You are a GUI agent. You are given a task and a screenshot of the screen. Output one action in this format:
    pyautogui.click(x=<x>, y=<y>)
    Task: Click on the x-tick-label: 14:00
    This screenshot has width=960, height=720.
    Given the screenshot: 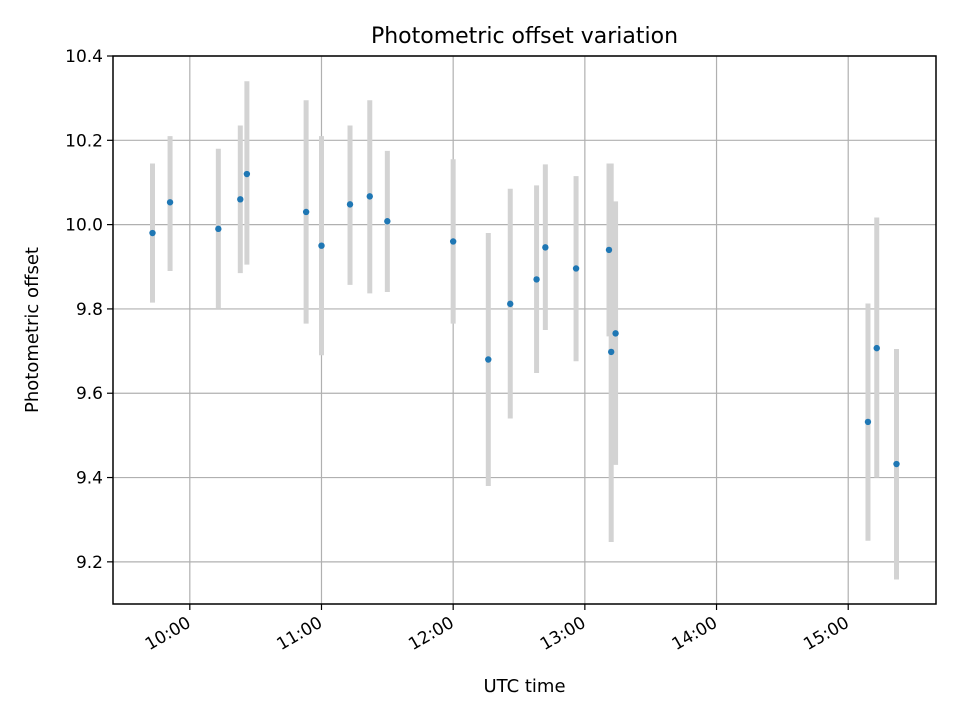 What is the action you would take?
    pyautogui.click(x=695, y=634)
    